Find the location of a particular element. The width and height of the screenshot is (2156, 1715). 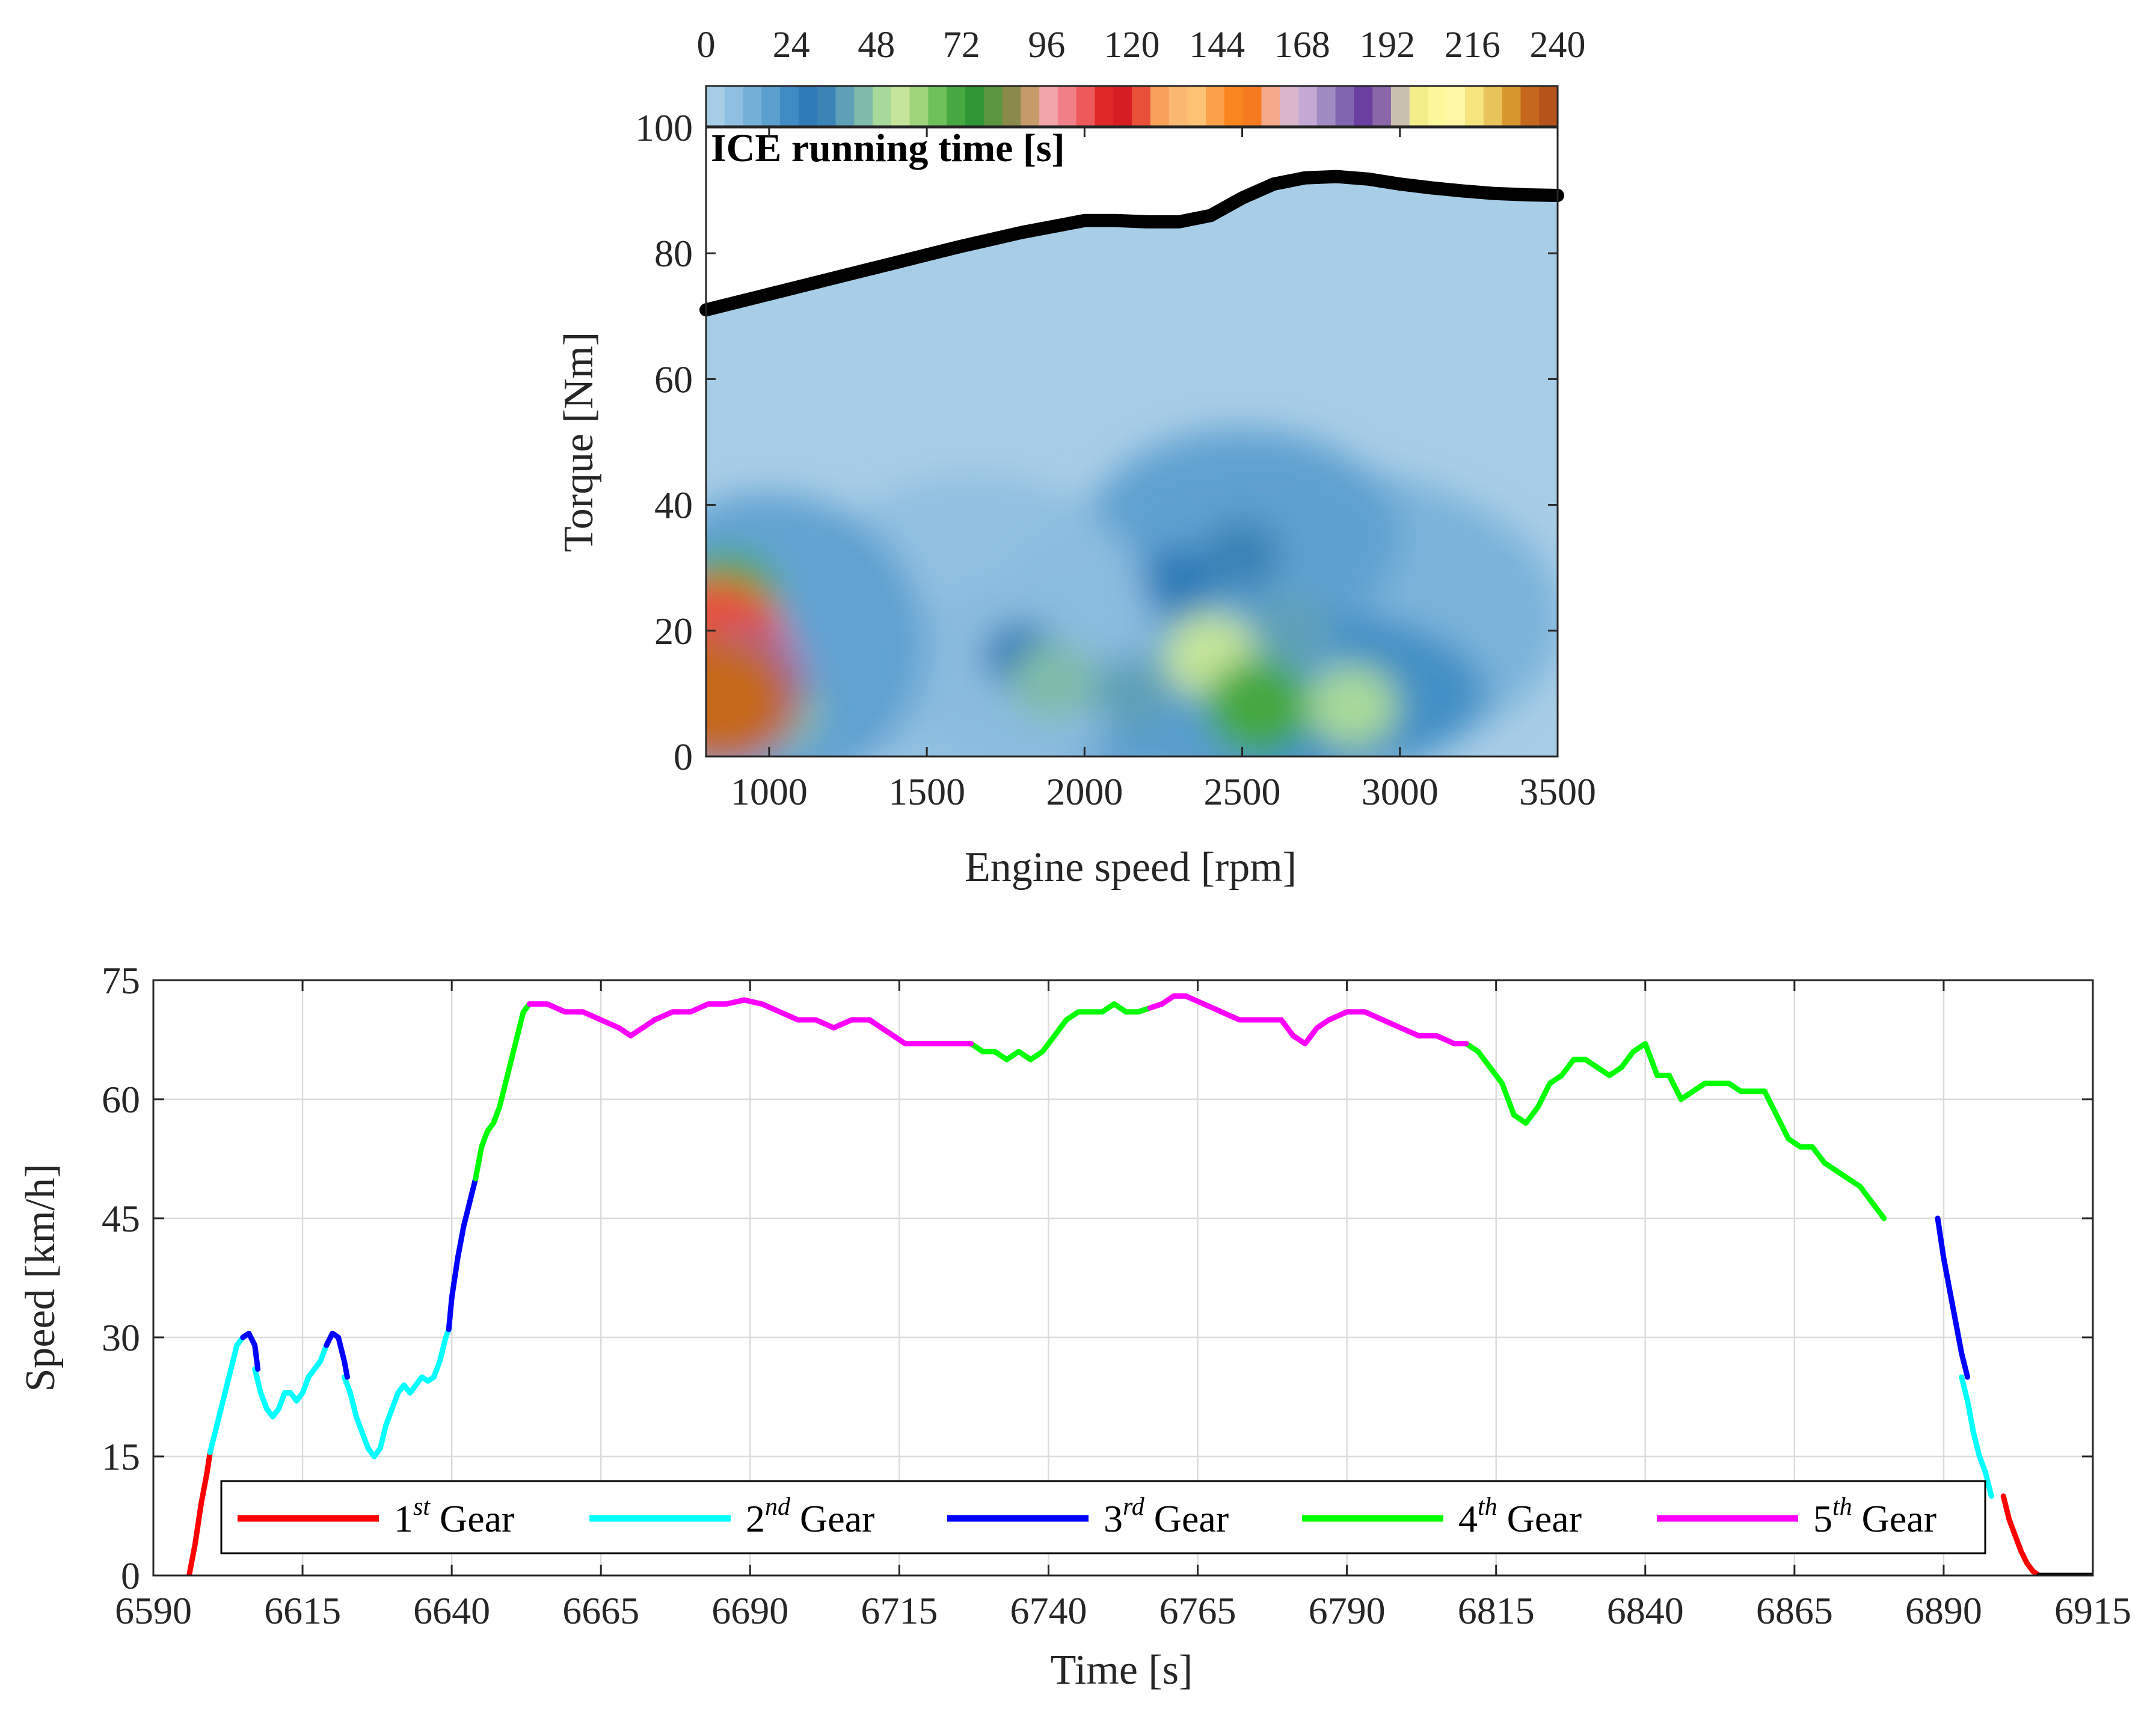

heatmap-y-tick-label: 0 is located at coordinates (683, 756).